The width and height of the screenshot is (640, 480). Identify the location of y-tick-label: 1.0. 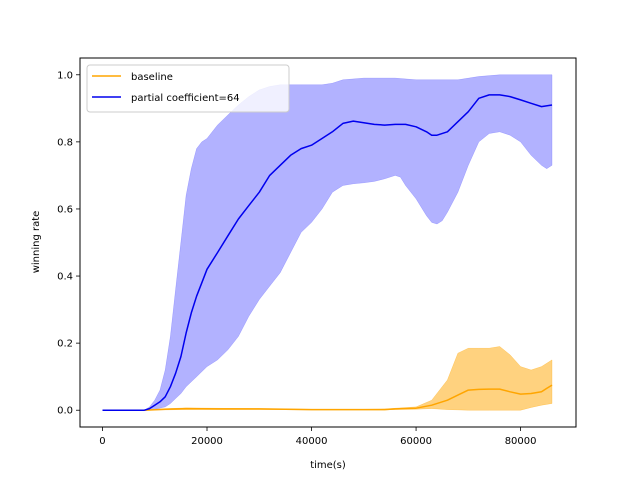
(65, 75).